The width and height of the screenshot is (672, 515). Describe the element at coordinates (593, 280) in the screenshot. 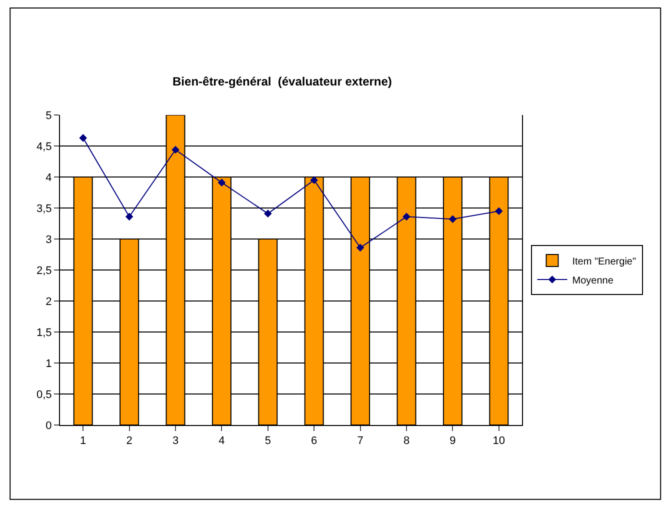

I see `legend-label: Moyenne` at that location.